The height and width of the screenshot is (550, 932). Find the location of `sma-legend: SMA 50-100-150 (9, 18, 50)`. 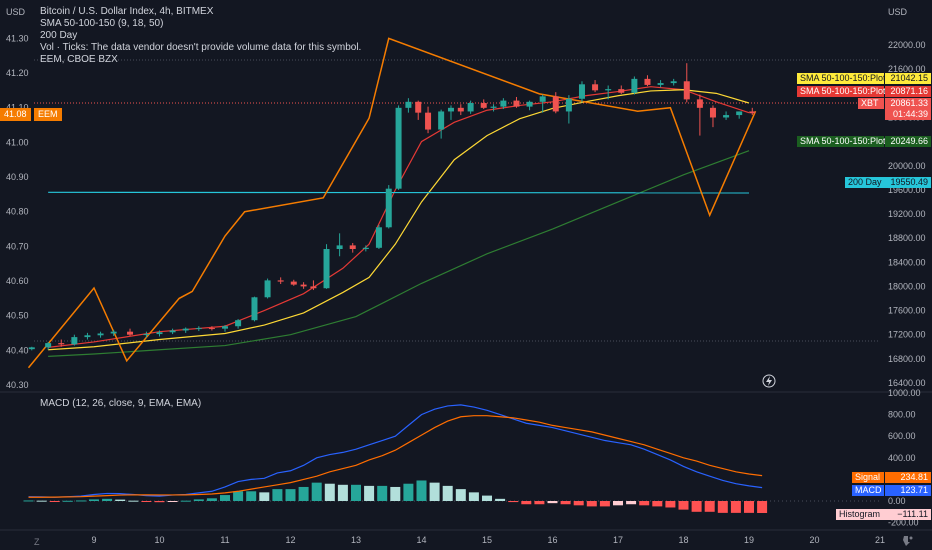

sma-legend: SMA 50-100-150 (9, 18, 50) is located at coordinates (102, 23).